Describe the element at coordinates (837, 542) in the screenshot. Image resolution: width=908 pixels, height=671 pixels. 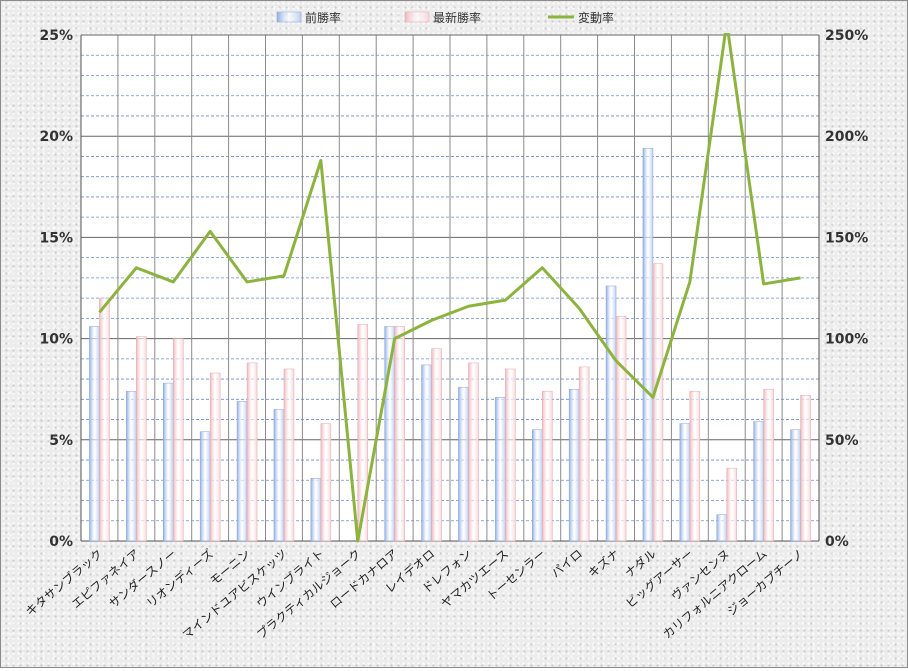
I see `y-right-tick-label: 0%` at that location.